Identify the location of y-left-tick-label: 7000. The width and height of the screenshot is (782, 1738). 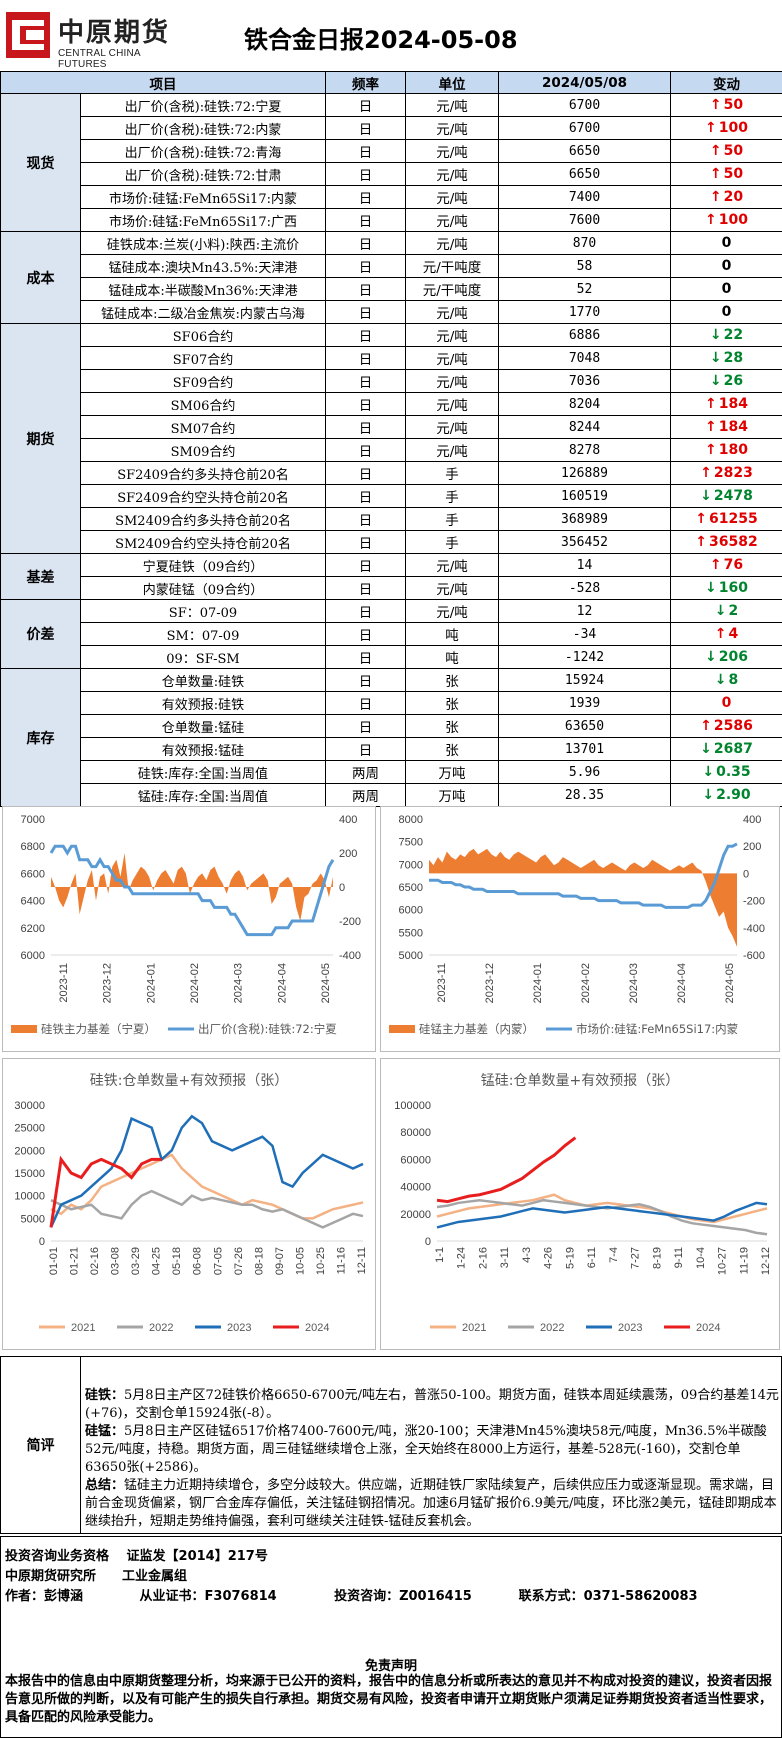
(411, 865).